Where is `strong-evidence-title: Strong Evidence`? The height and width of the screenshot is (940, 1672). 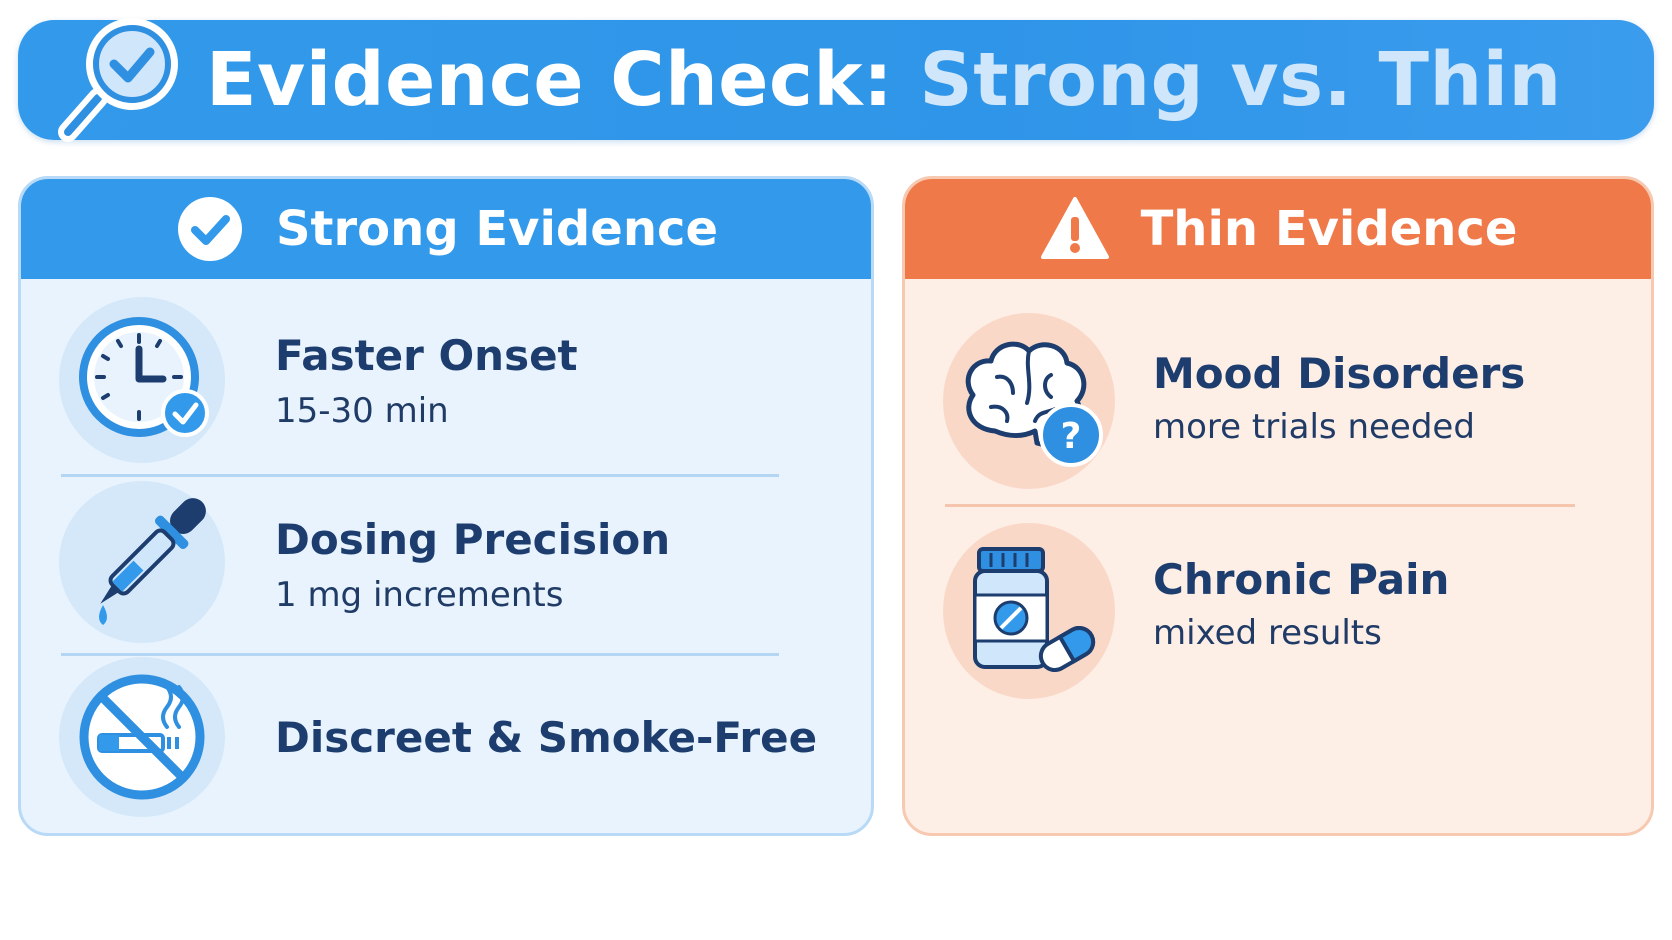
strong-evidence-title: Strong Evidence is located at coordinates (497, 229).